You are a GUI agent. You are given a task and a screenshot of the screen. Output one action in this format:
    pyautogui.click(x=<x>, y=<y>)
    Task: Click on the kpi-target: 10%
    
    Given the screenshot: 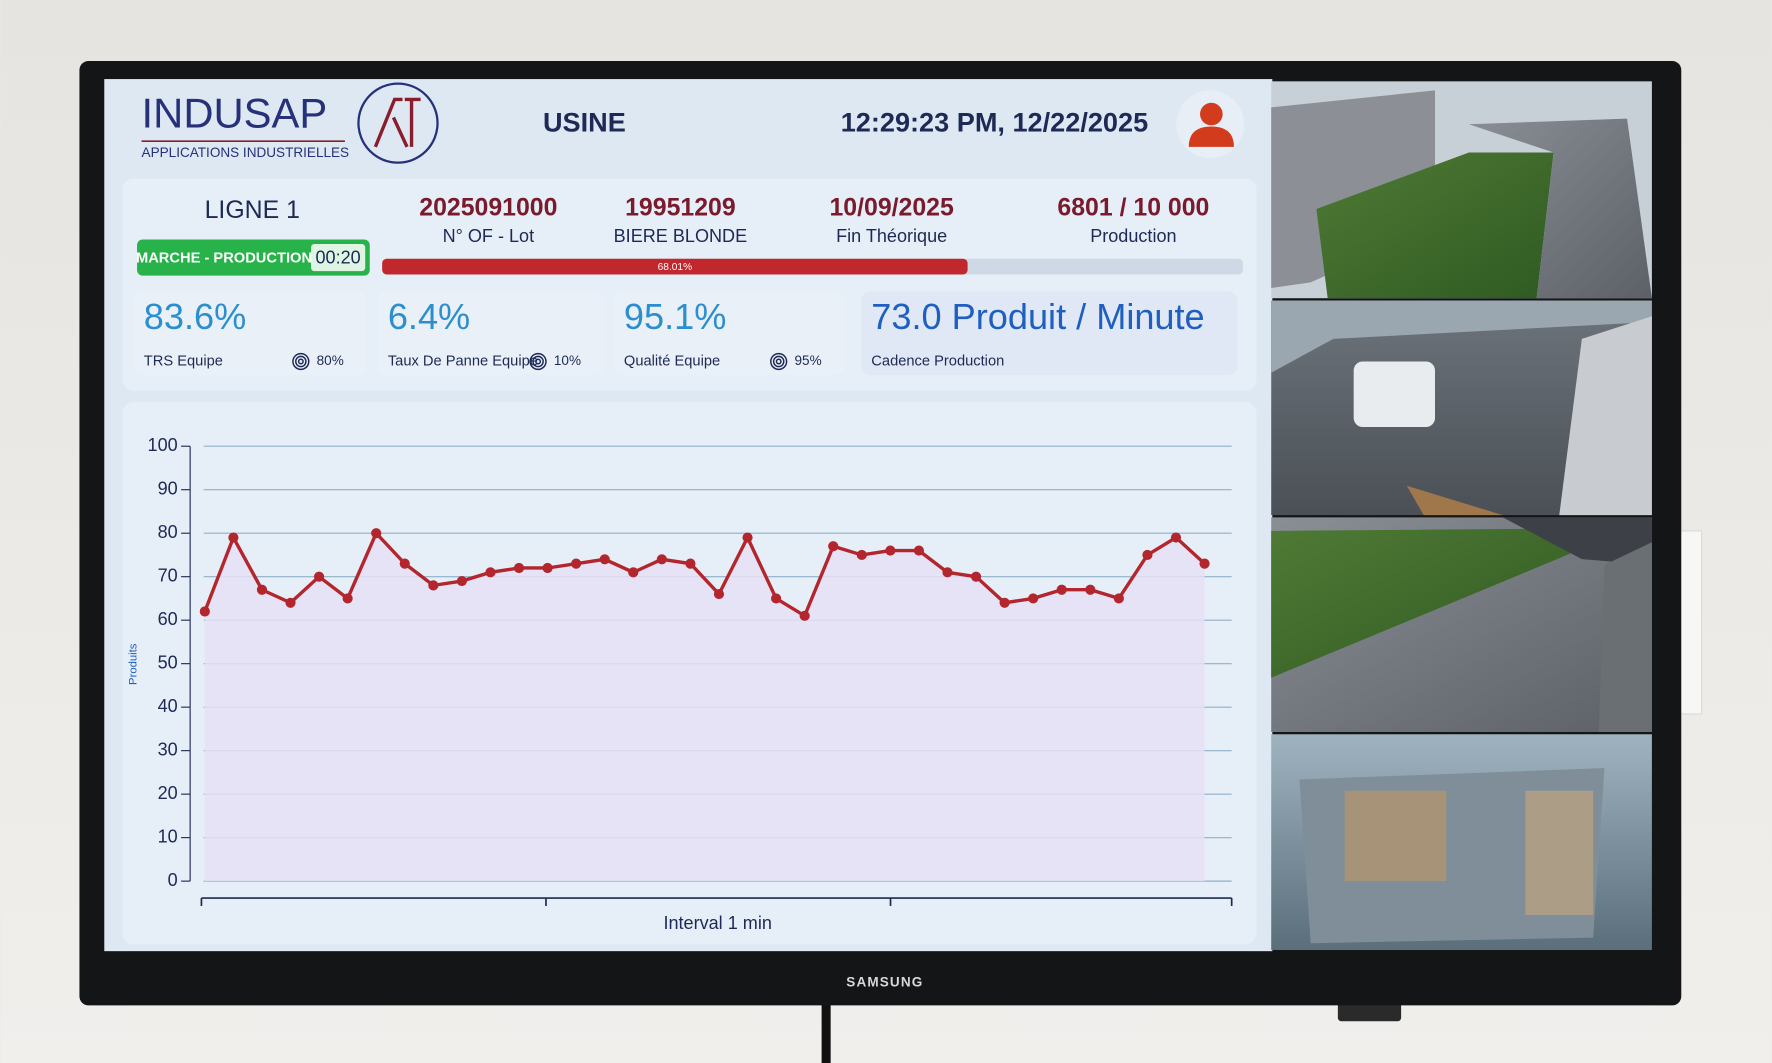 What is the action you would take?
    pyautogui.click(x=567, y=360)
    